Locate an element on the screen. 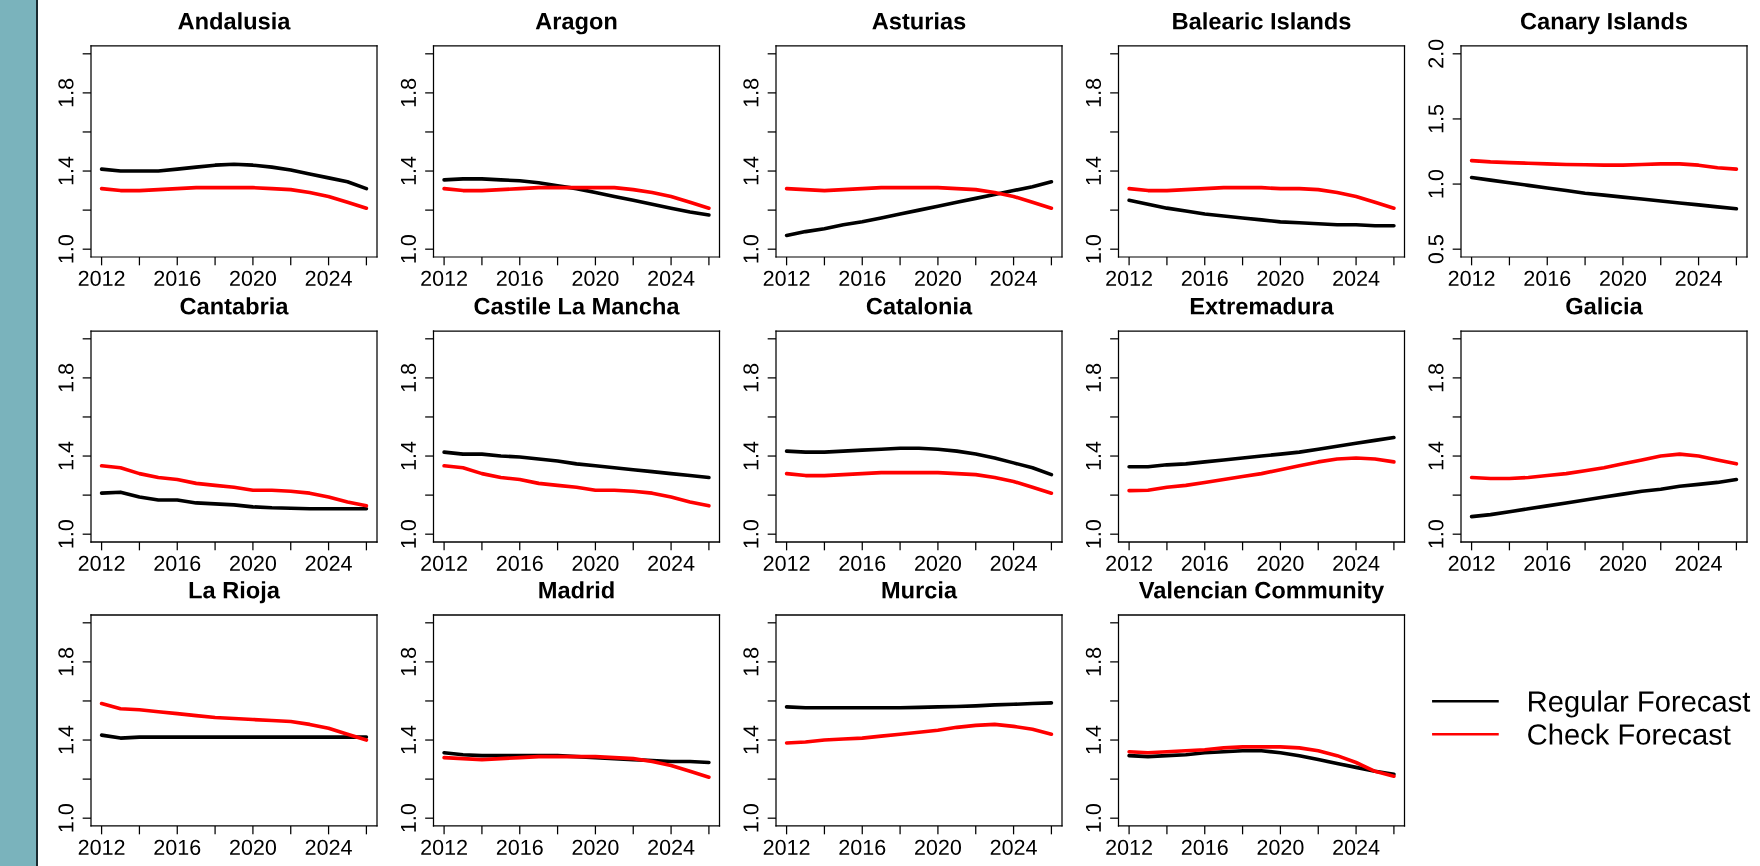 The height and width of the screenshot is (866, 1760). chart-title: Balearic Islands is located at coordinates (1262, 21).